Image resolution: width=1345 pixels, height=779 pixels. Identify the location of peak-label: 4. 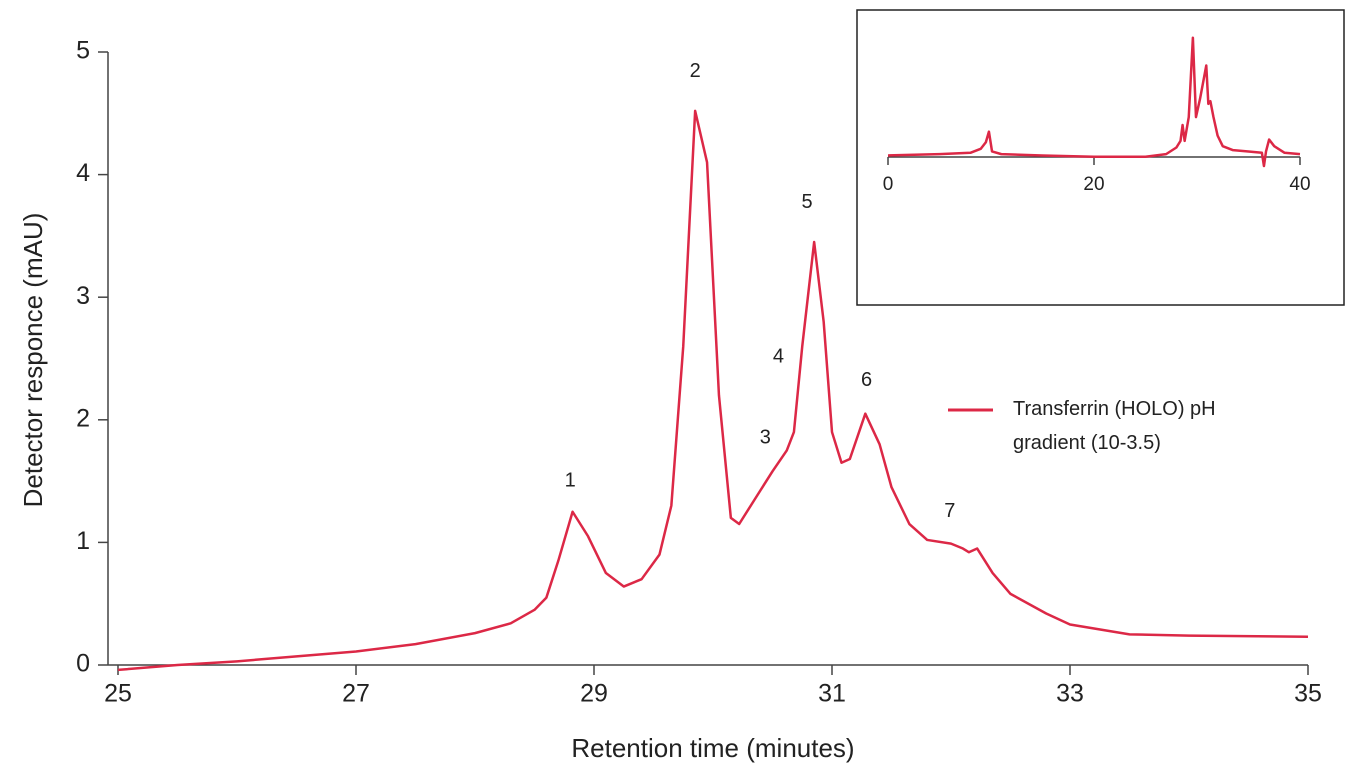
(778, 357).